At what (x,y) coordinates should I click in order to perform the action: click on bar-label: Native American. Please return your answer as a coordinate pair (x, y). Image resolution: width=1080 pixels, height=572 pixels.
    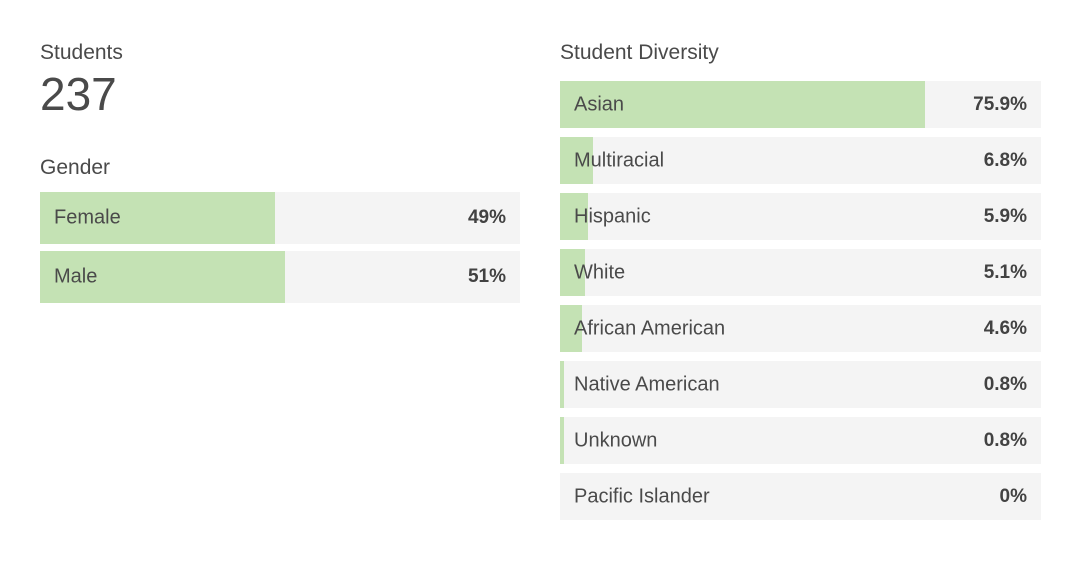
    Looking at the image, I should click on (647, 384).